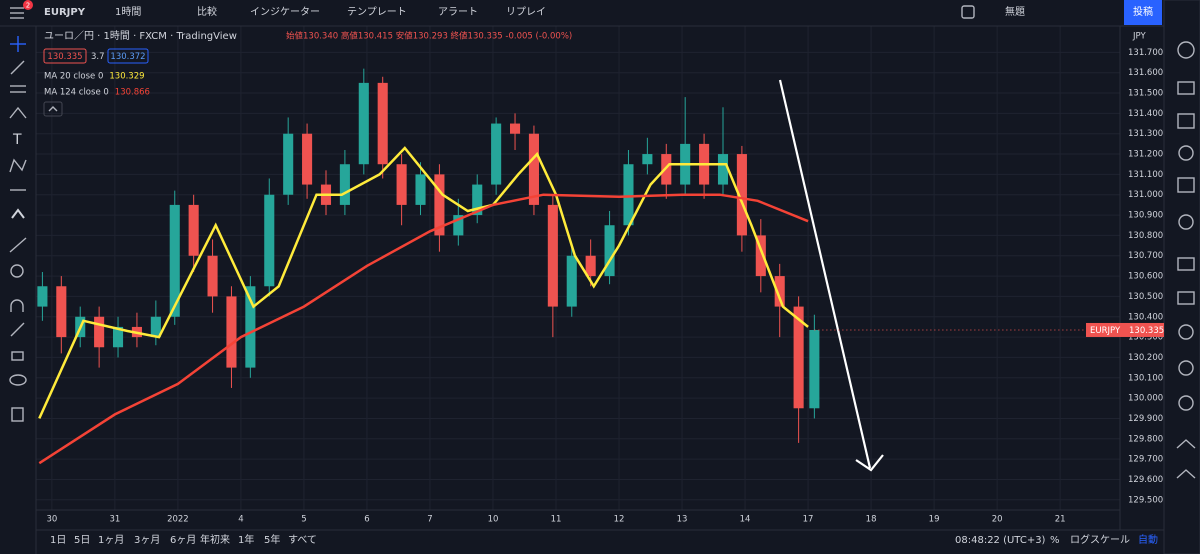 The width and height of the screenshot is (1200, 554). I want to click on range-button: 1日, so click(58, 540).